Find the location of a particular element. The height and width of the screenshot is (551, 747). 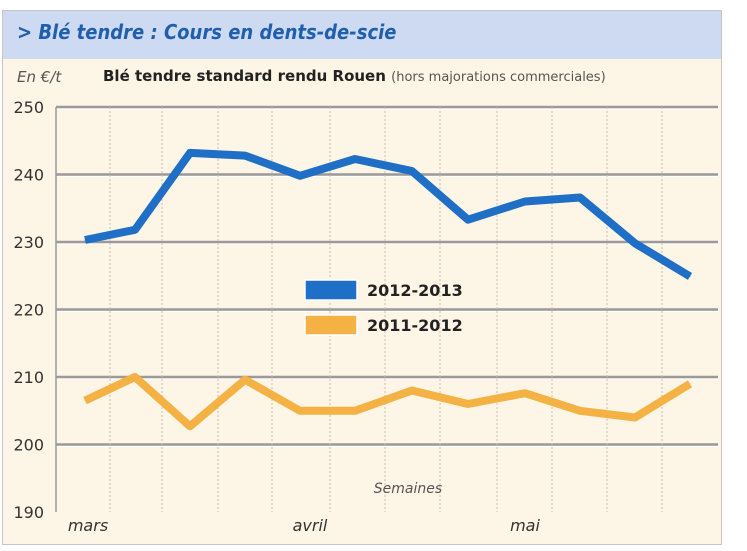

month-label-layer: mars avril mai is located at coordinates (304, 525).